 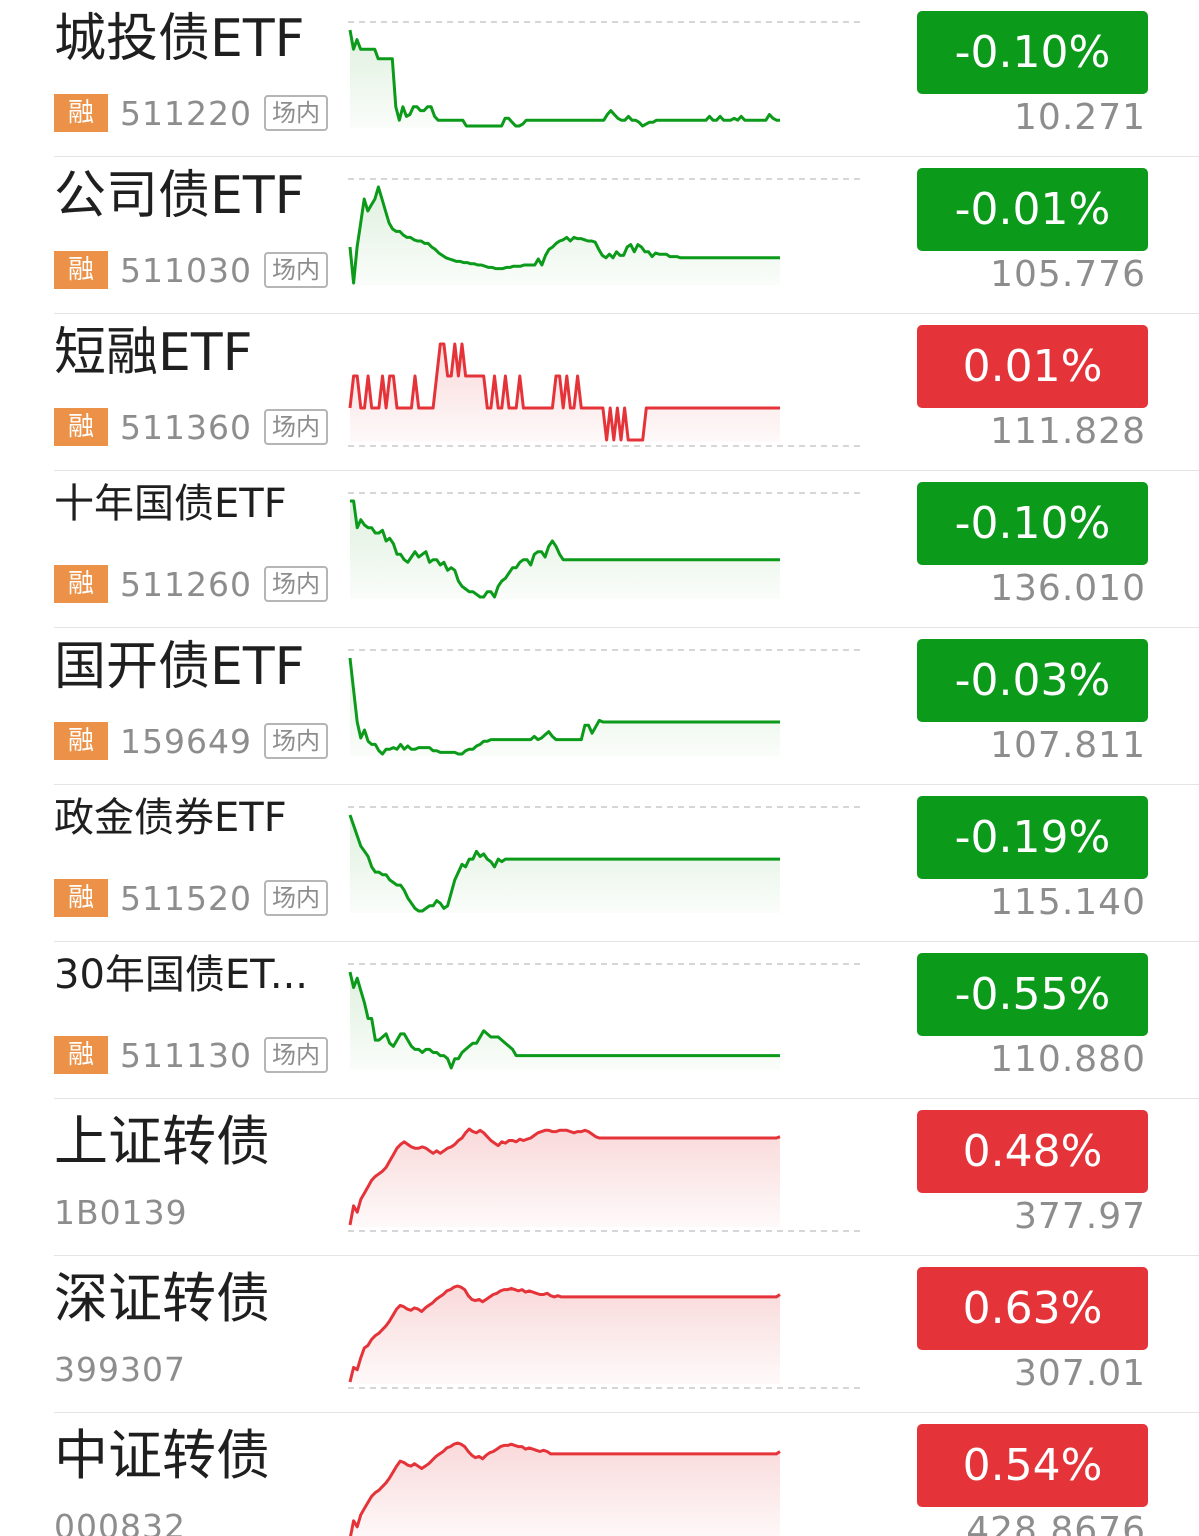 What do you see at coordinates (1068, 1059) in the screenshot?
I see `latest-price: 110.880` at bounding box center [1068, 1059].